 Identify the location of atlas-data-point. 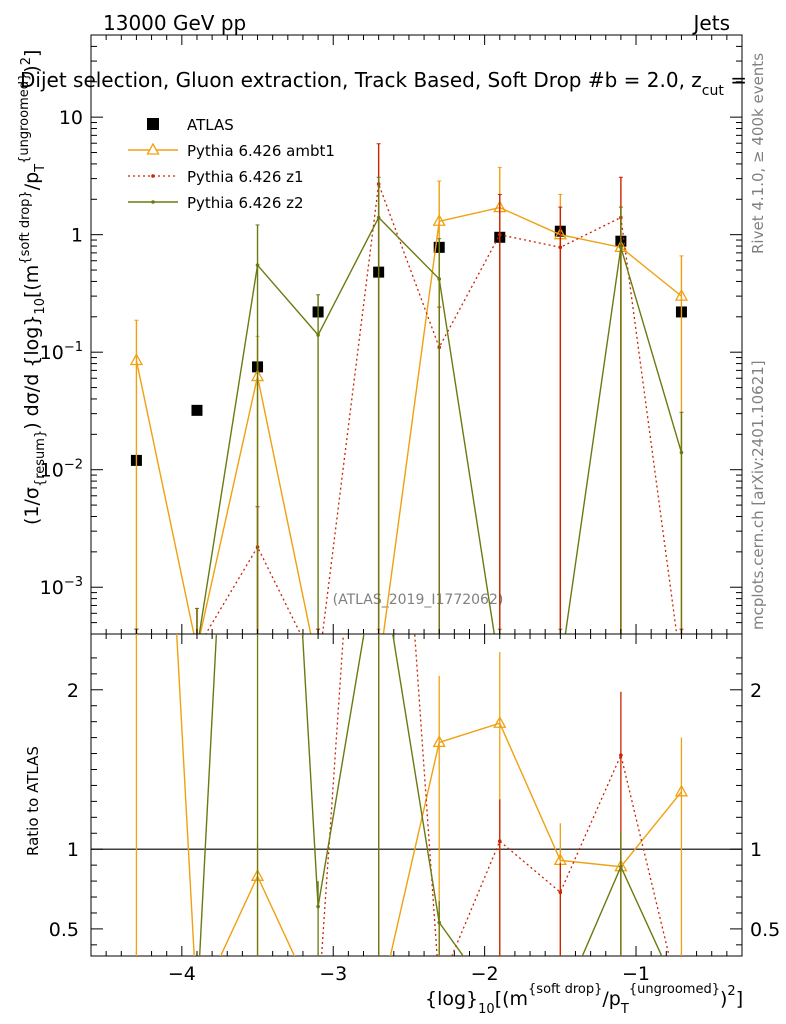
(197, 410).